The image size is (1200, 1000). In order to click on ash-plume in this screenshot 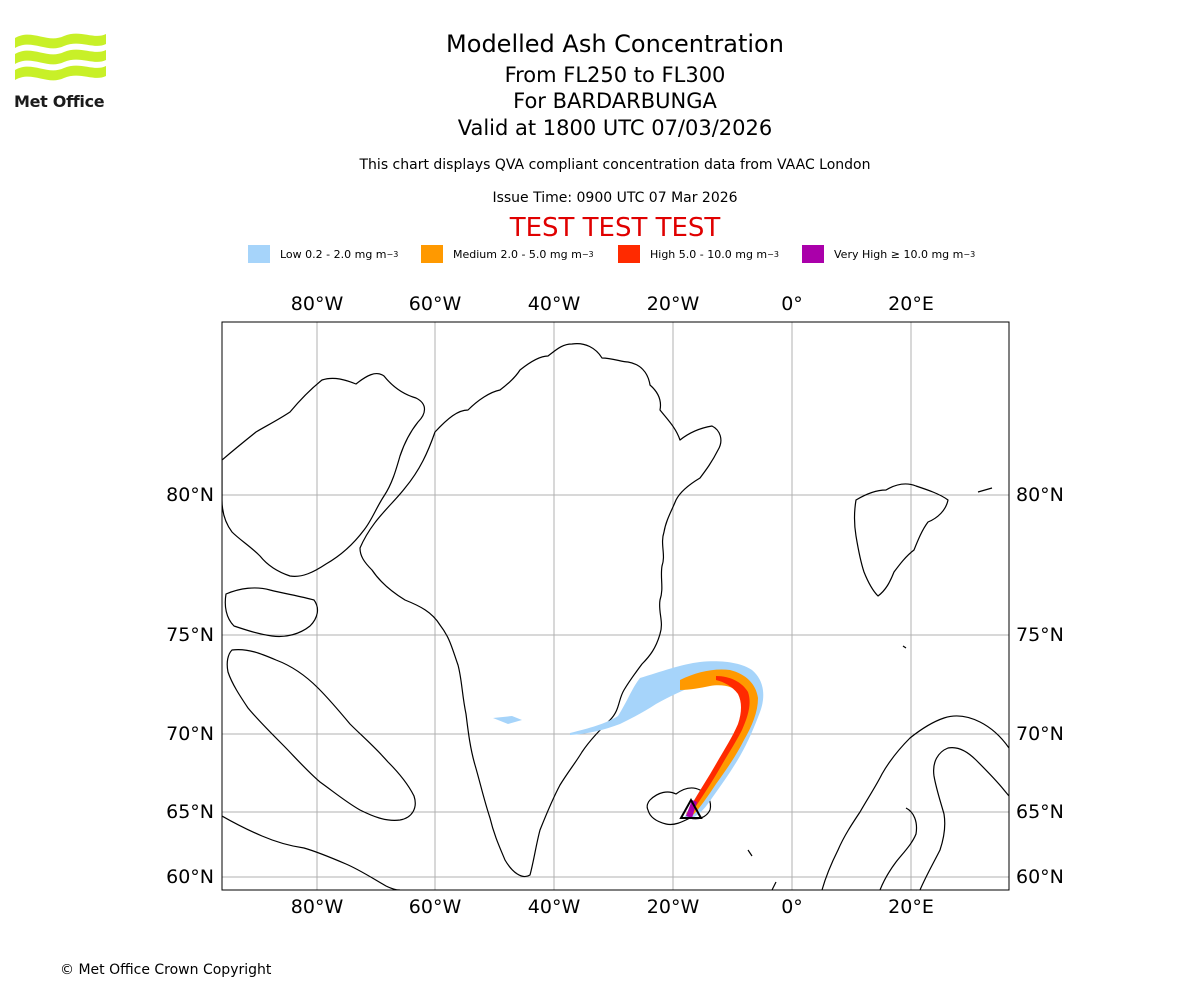, I will do `click(628, 739)`.